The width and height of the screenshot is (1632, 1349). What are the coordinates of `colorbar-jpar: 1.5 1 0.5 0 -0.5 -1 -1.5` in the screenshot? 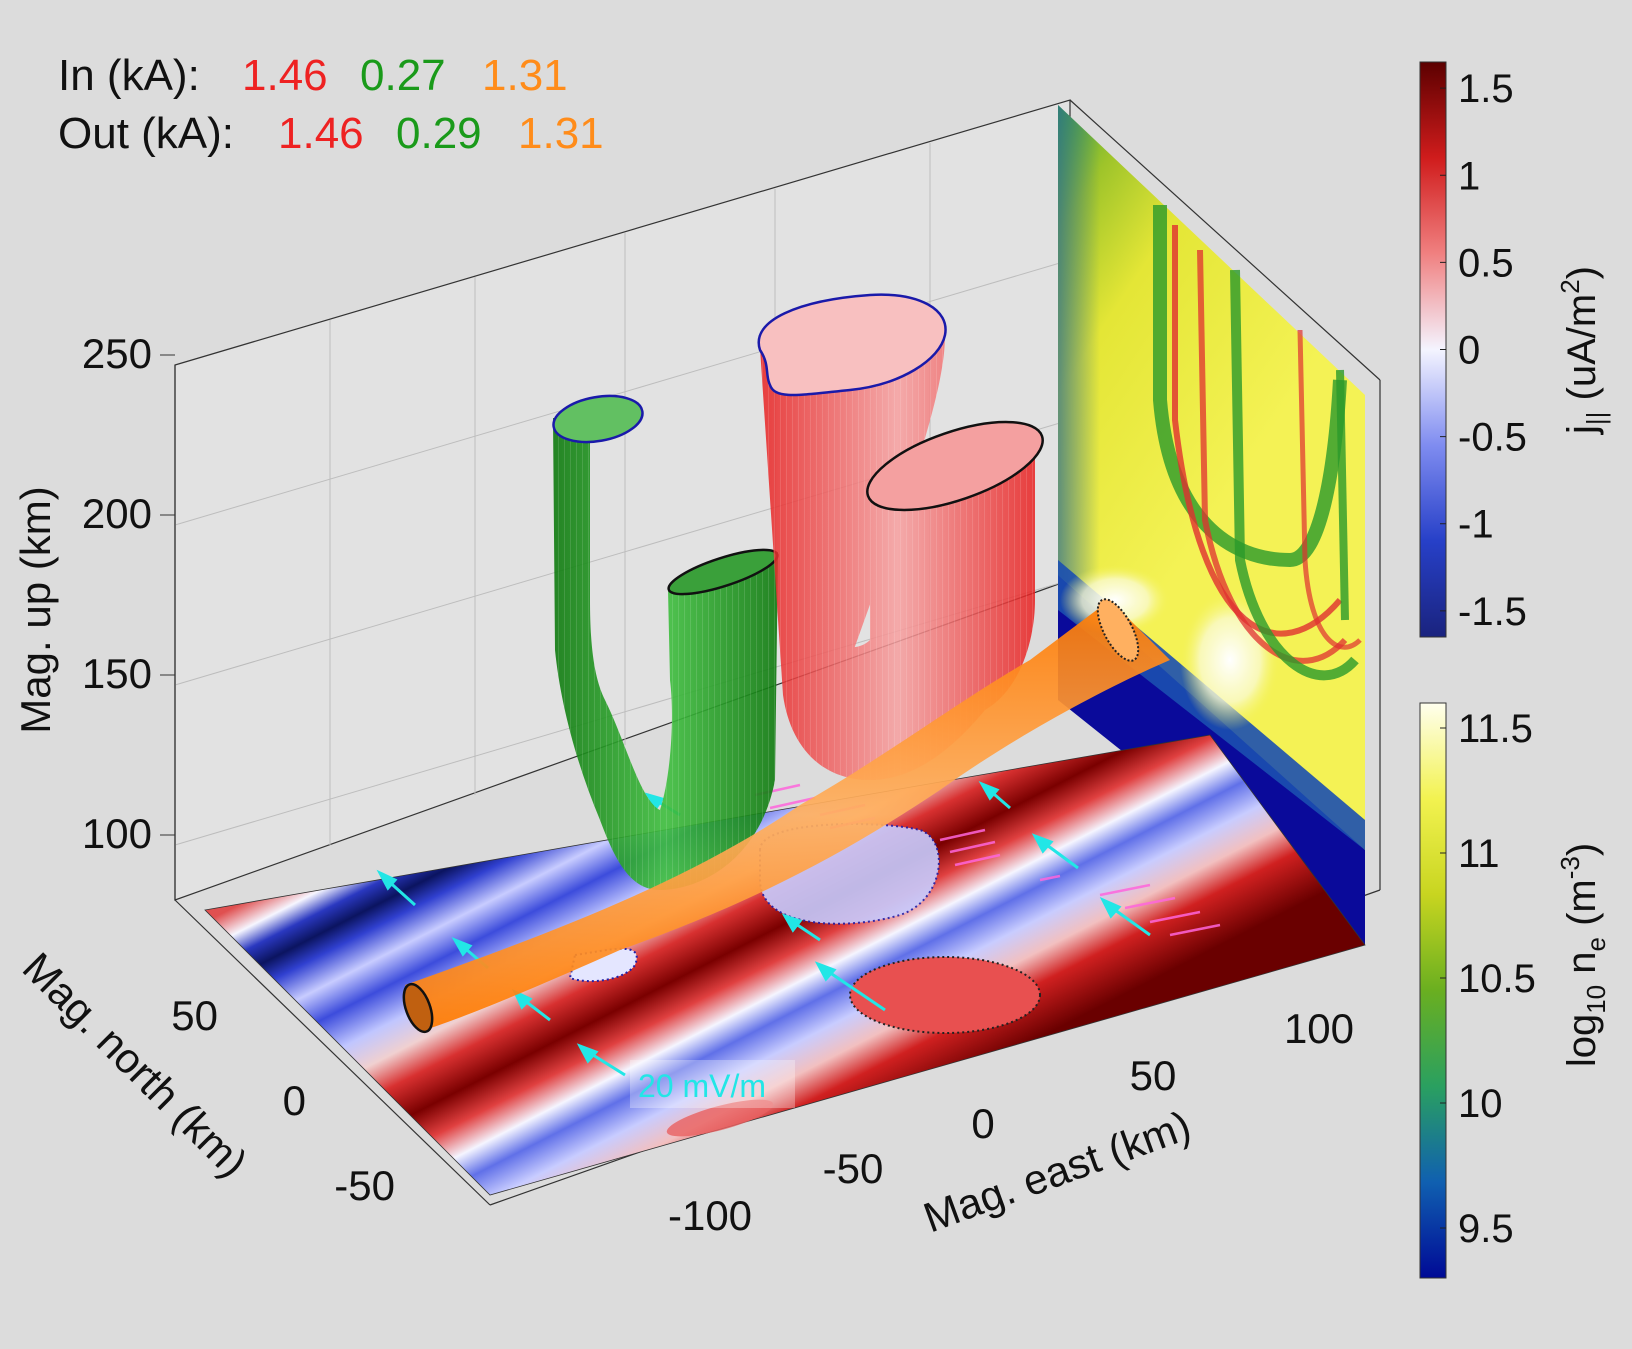 It's located at (1473, 349).